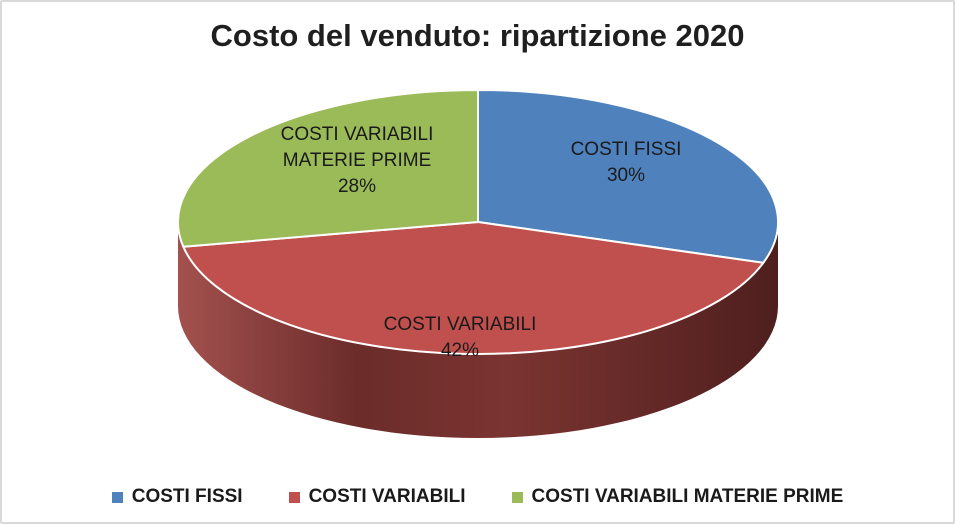 Image resolution: width=955 pixels, height=524 pixels. Describe the element at coordinates (187, 496) in the screenshot. I see `legend-label: COSTI FISSI` at that location.